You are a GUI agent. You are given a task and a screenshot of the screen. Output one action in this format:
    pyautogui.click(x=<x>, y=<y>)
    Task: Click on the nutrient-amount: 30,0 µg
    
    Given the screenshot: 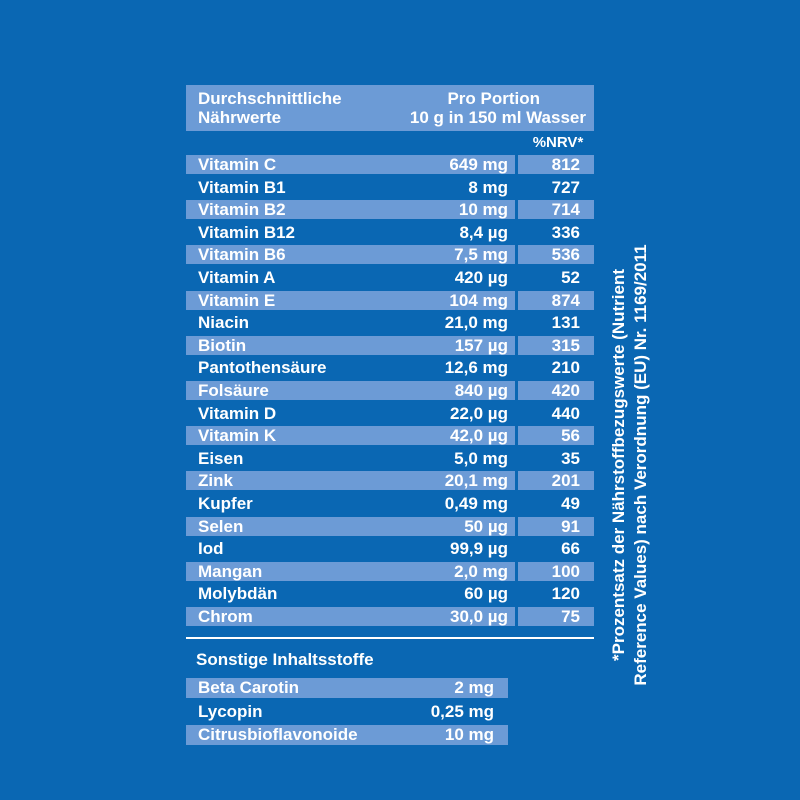 What is the action you would take?
    pyautogui.click(x=479, y=616)
    